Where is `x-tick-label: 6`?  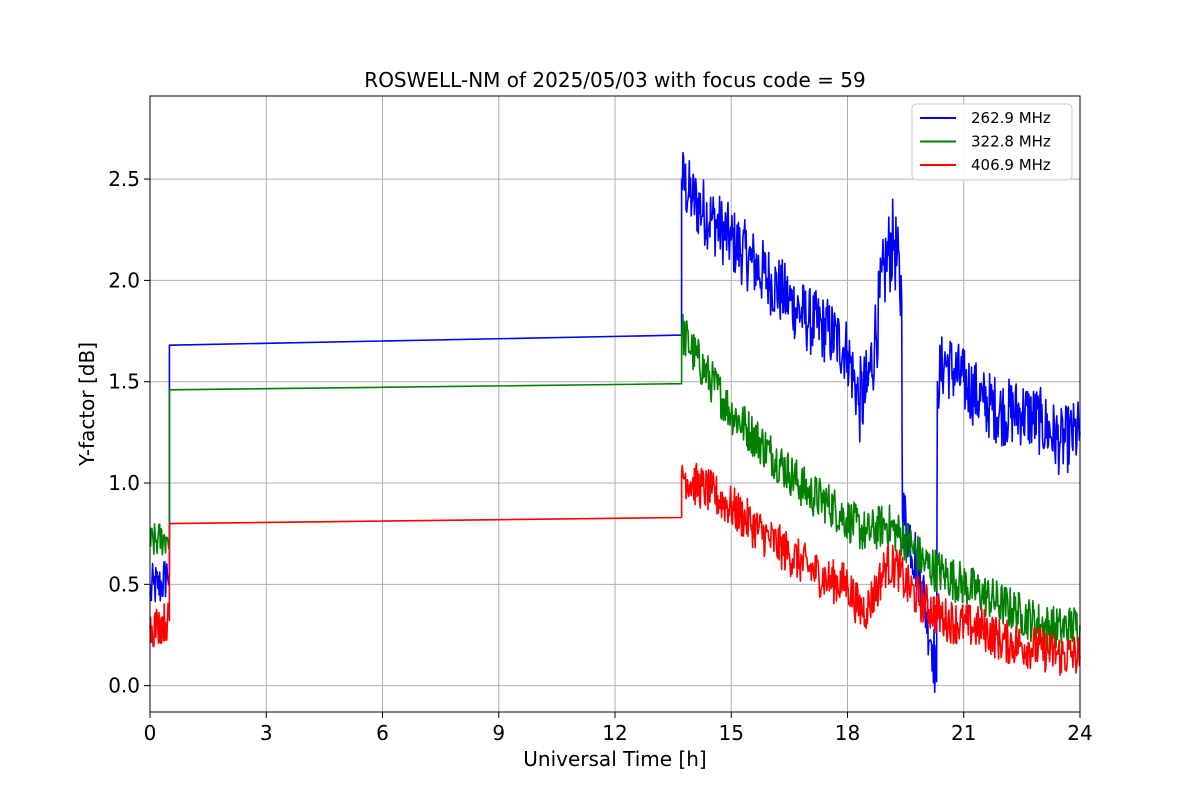 x-tick-label: 6 is located at coordinates (382, 733).